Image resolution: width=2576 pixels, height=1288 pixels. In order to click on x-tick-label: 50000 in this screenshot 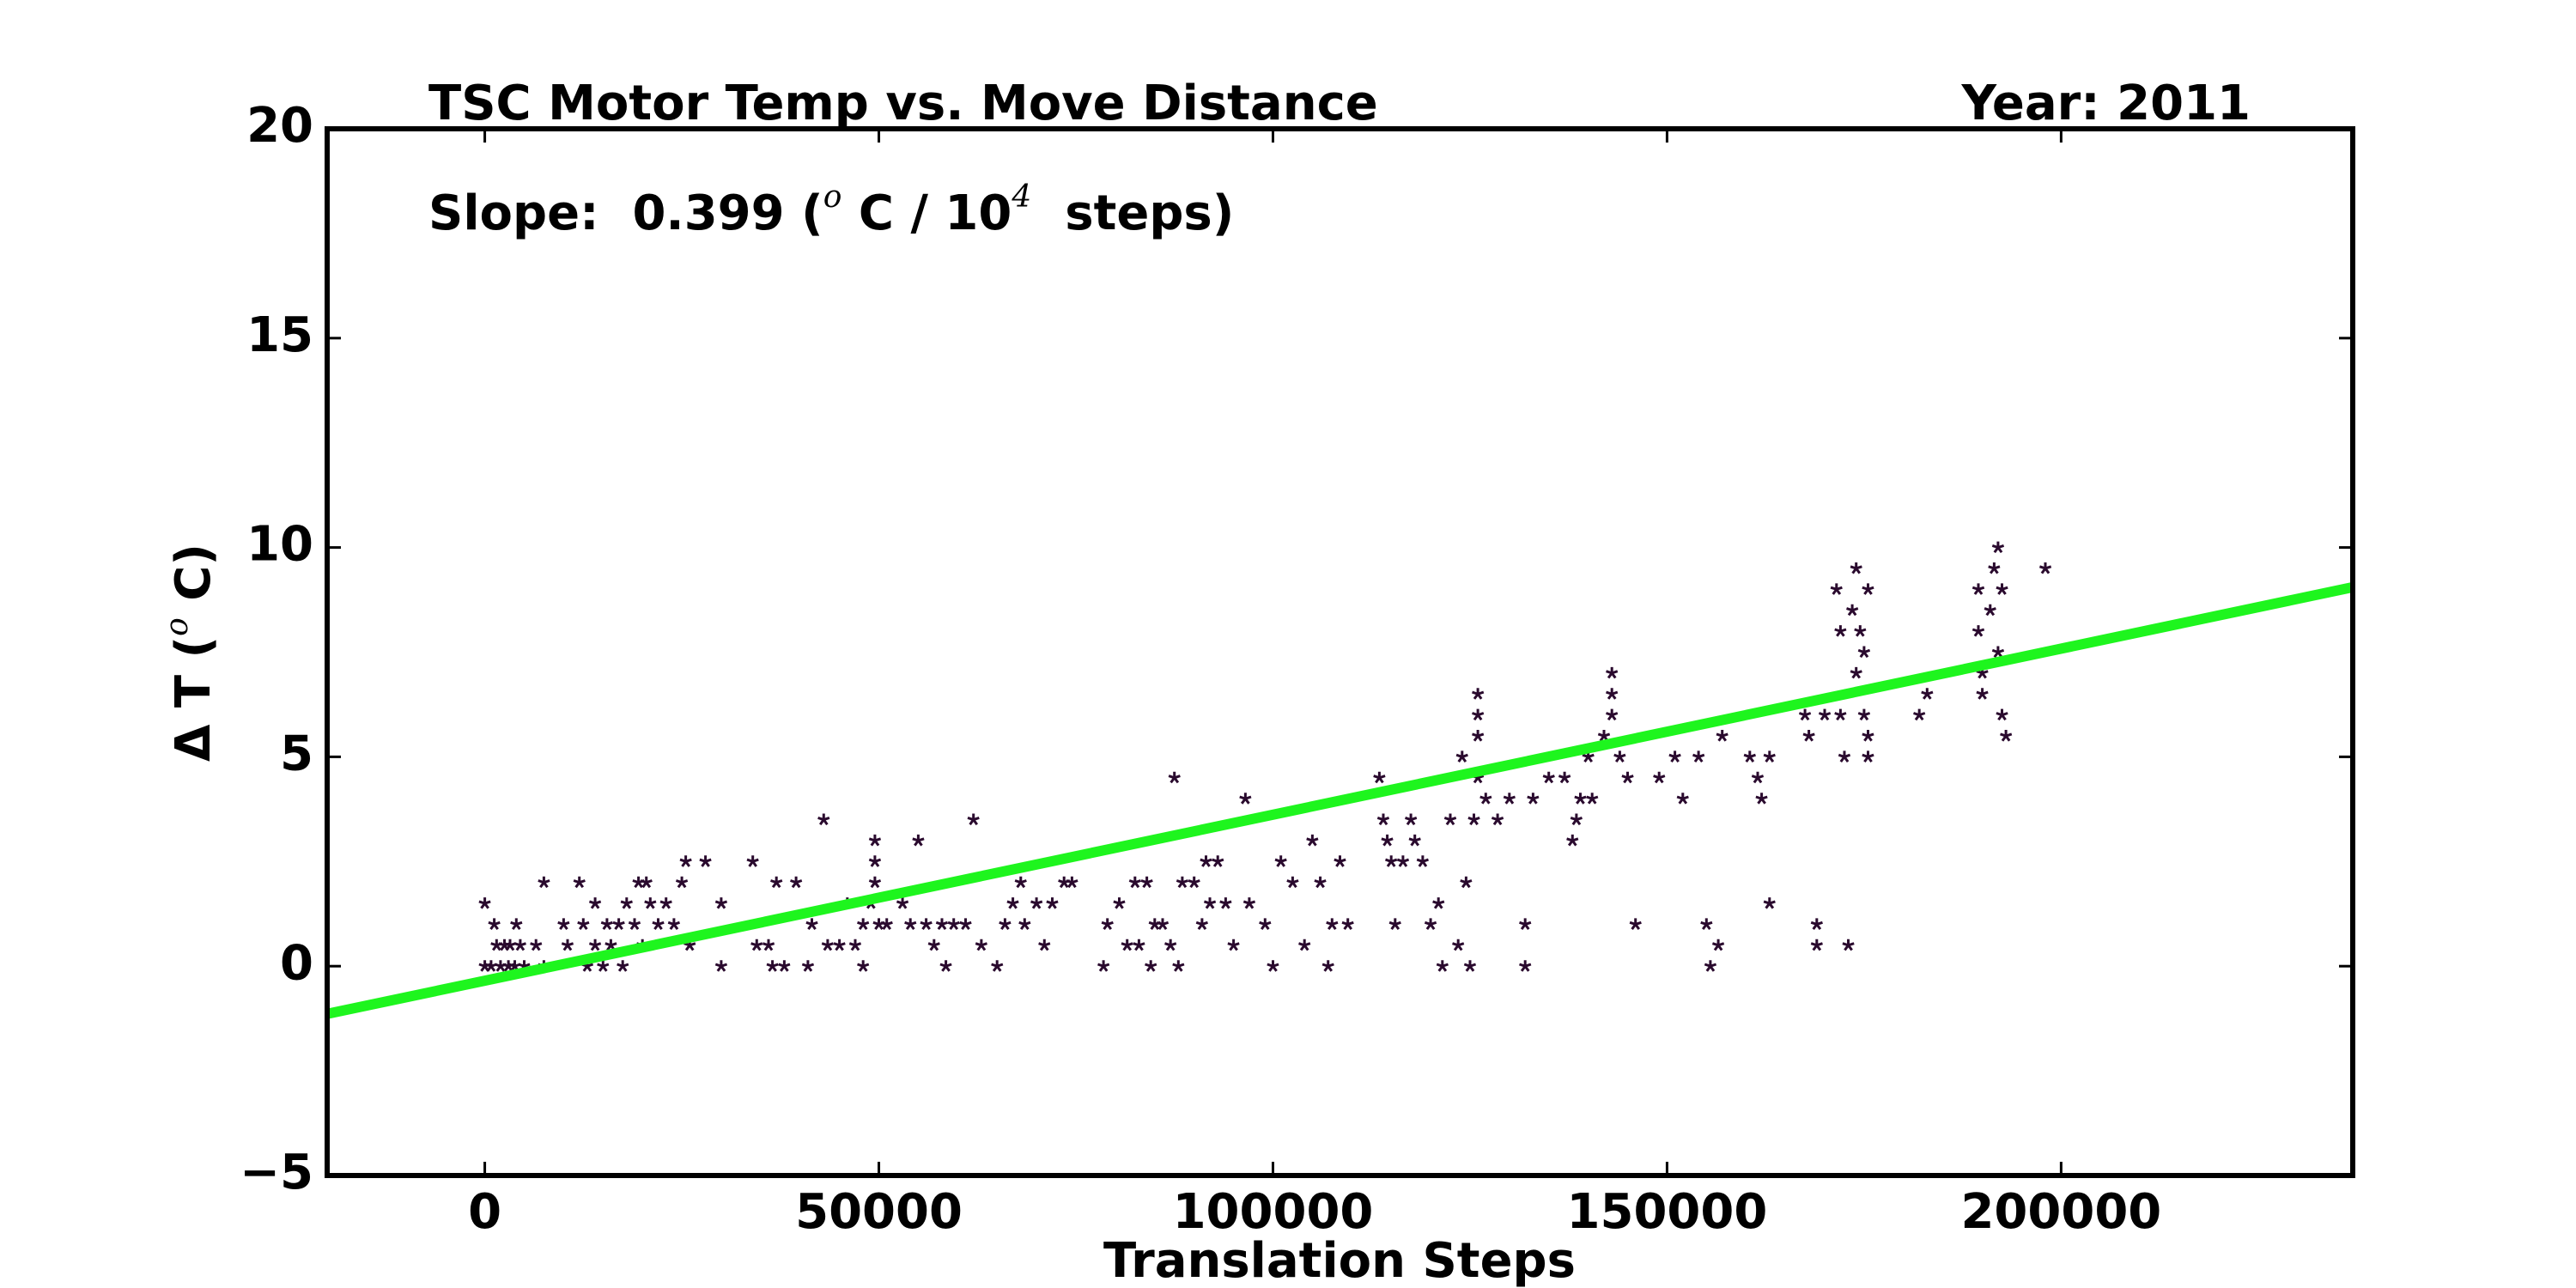, I will do `click(879, 1212)`.